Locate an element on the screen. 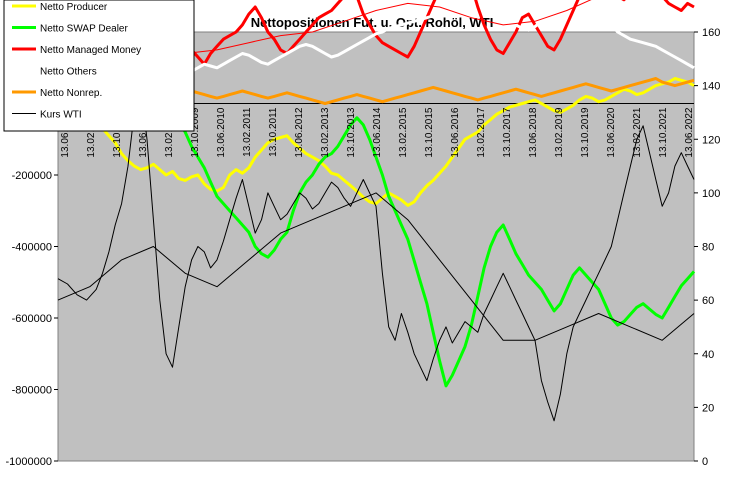 The height and width of the screenshot is (489, 732). y-right-tick-label: 0 is located at coordinates (705, 462).